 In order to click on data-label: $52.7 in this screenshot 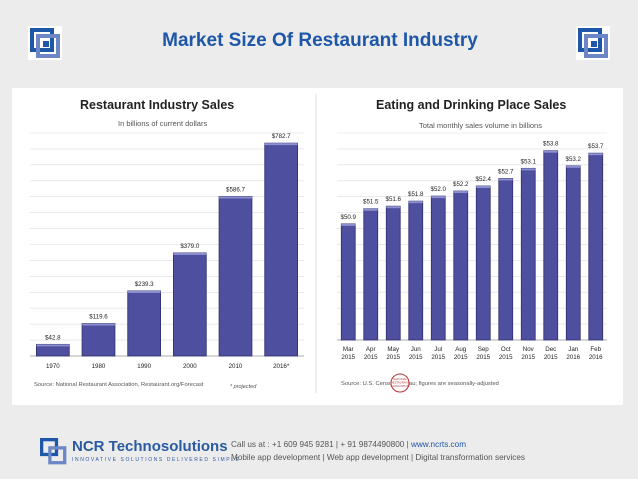, I will do `click(506, 171)`.